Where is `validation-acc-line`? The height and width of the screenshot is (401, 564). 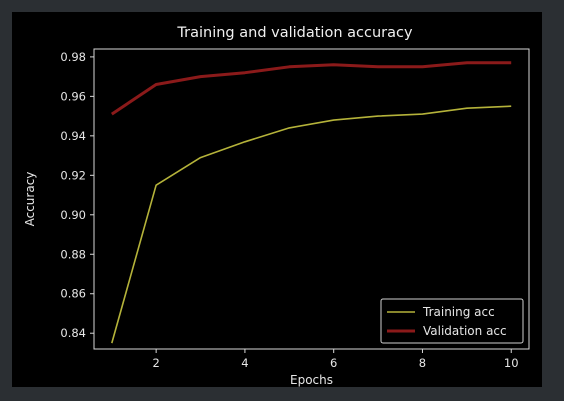 validation-acc-line is located at coordinates (311, 88).